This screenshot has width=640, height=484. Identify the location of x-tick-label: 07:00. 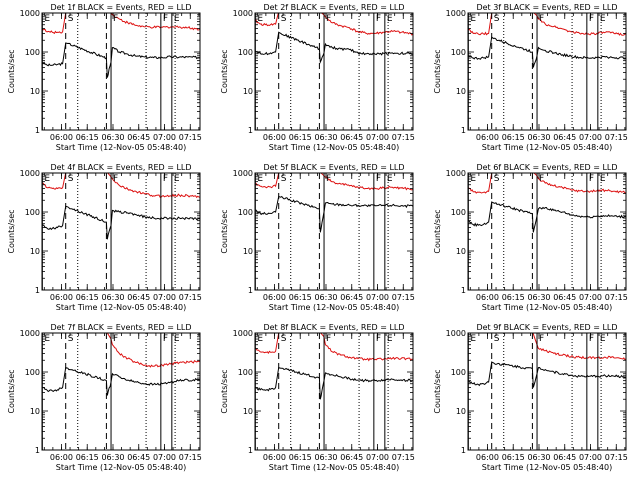
(377, 297).